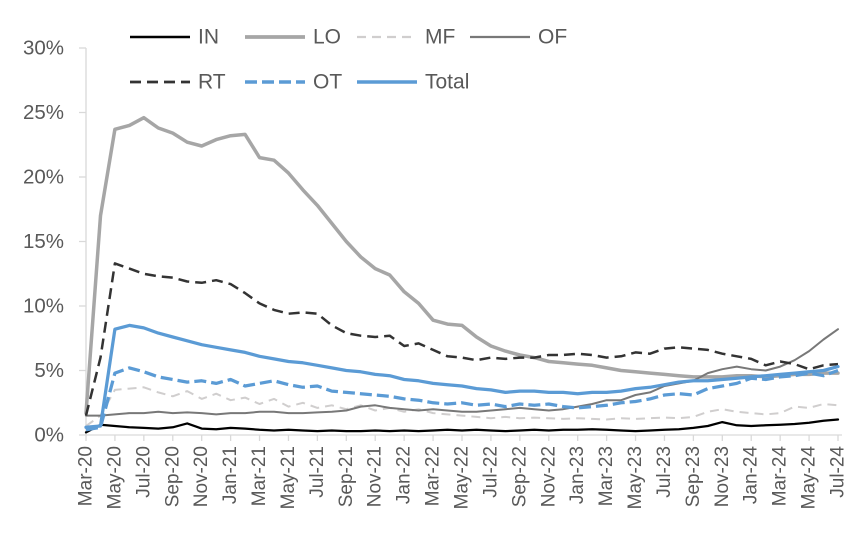 The width and height of the screenshot is (852, 534). What do you see at coordinates (635, 477) in the screenshot?
I see `x-axis-label: May-23` at bounding box center [635, 477].